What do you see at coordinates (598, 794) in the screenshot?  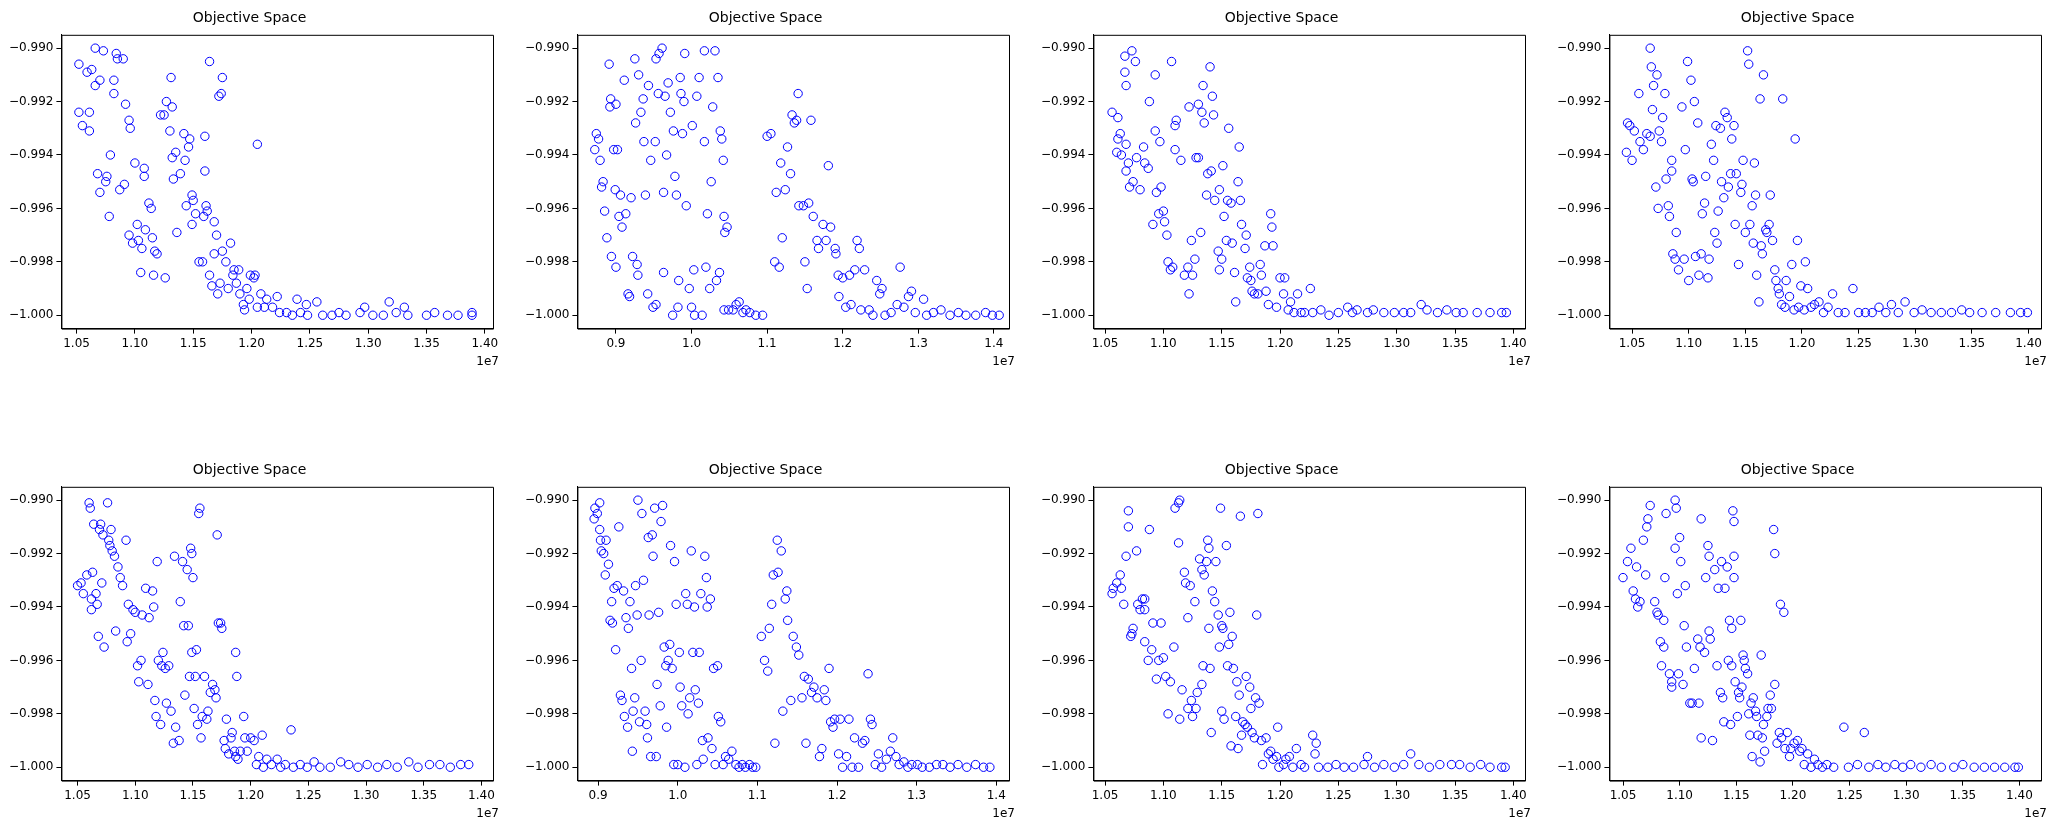 I see `x-tick-label: 0.9` at bounding box center [598, 794].